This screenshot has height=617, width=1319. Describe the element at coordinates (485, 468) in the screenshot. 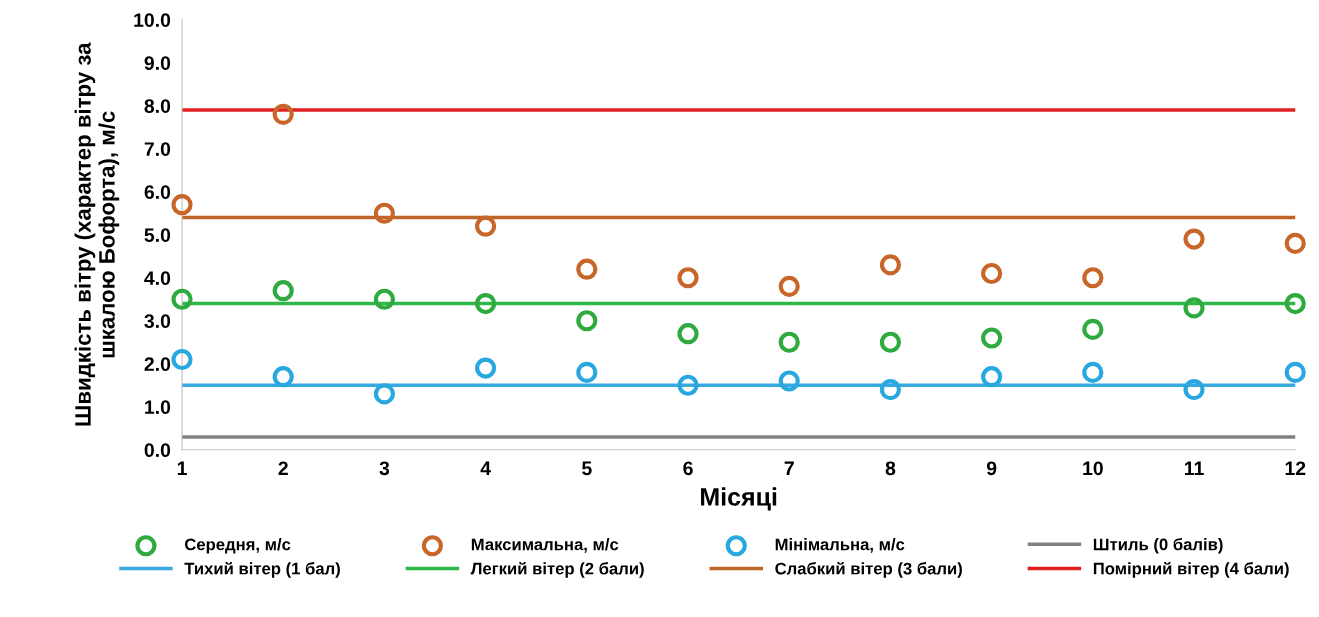

I see `x-tick-label: 4` at that location.